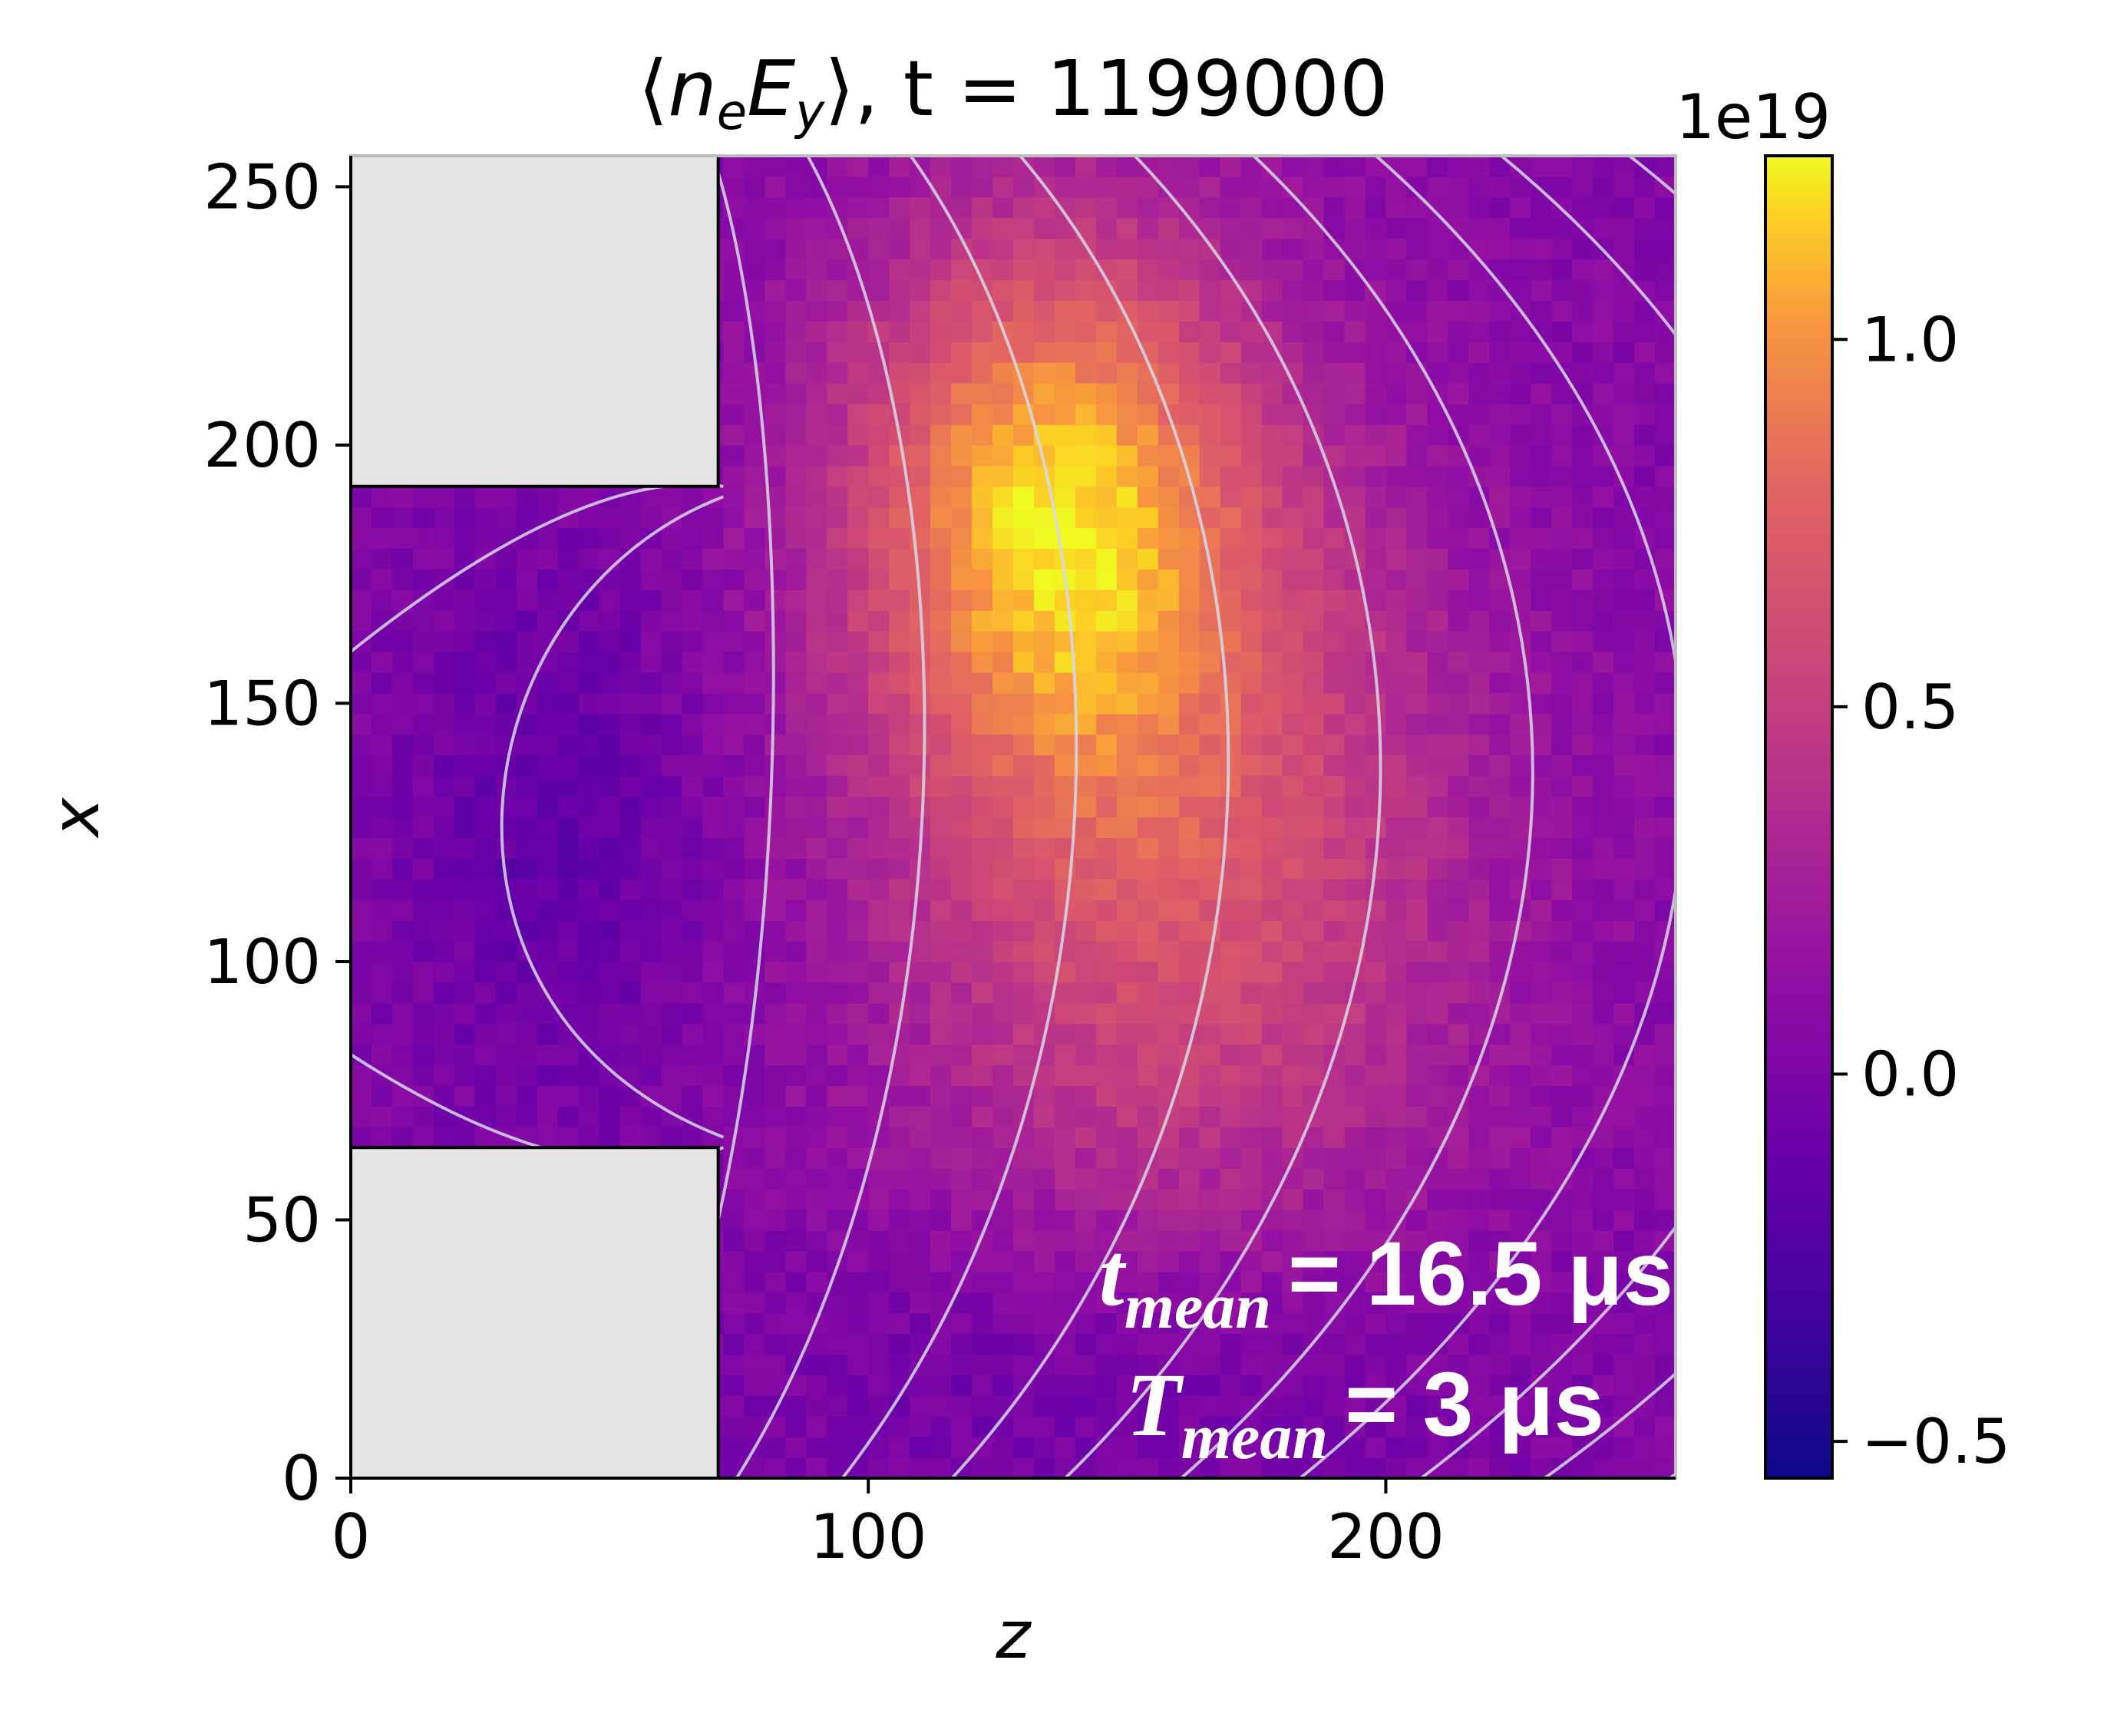 This screenshot has height=1736, width=2107. What do you see at coordinates (868, 1537) in the screenshot?
I see `x-tick-label: 100` at bounding box center [868, 1537].